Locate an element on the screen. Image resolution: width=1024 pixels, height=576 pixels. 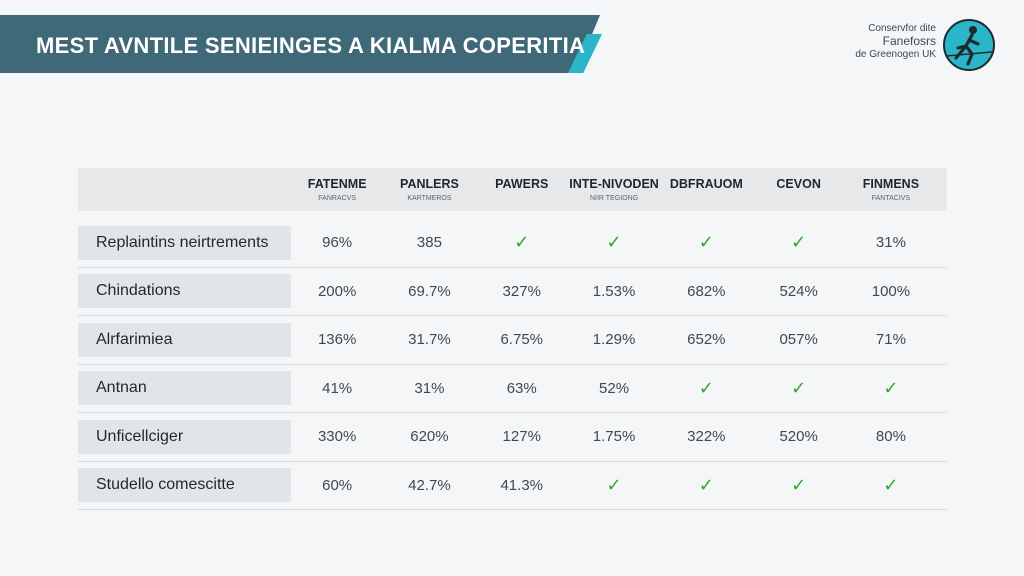
row-label: Alrfarimiea is located at coordinates (184, 339).